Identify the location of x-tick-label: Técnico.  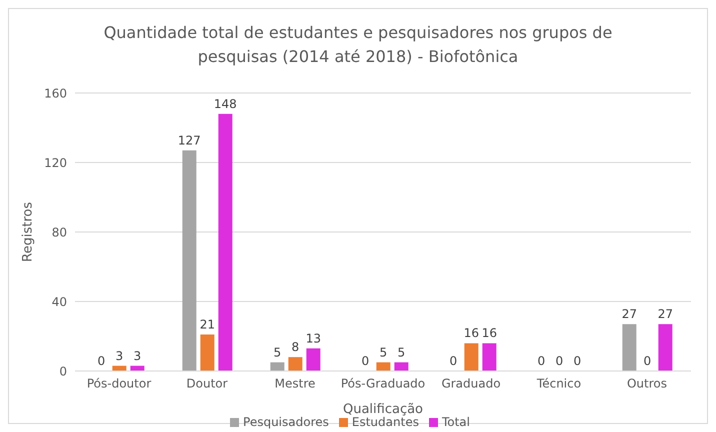
(559, 383).